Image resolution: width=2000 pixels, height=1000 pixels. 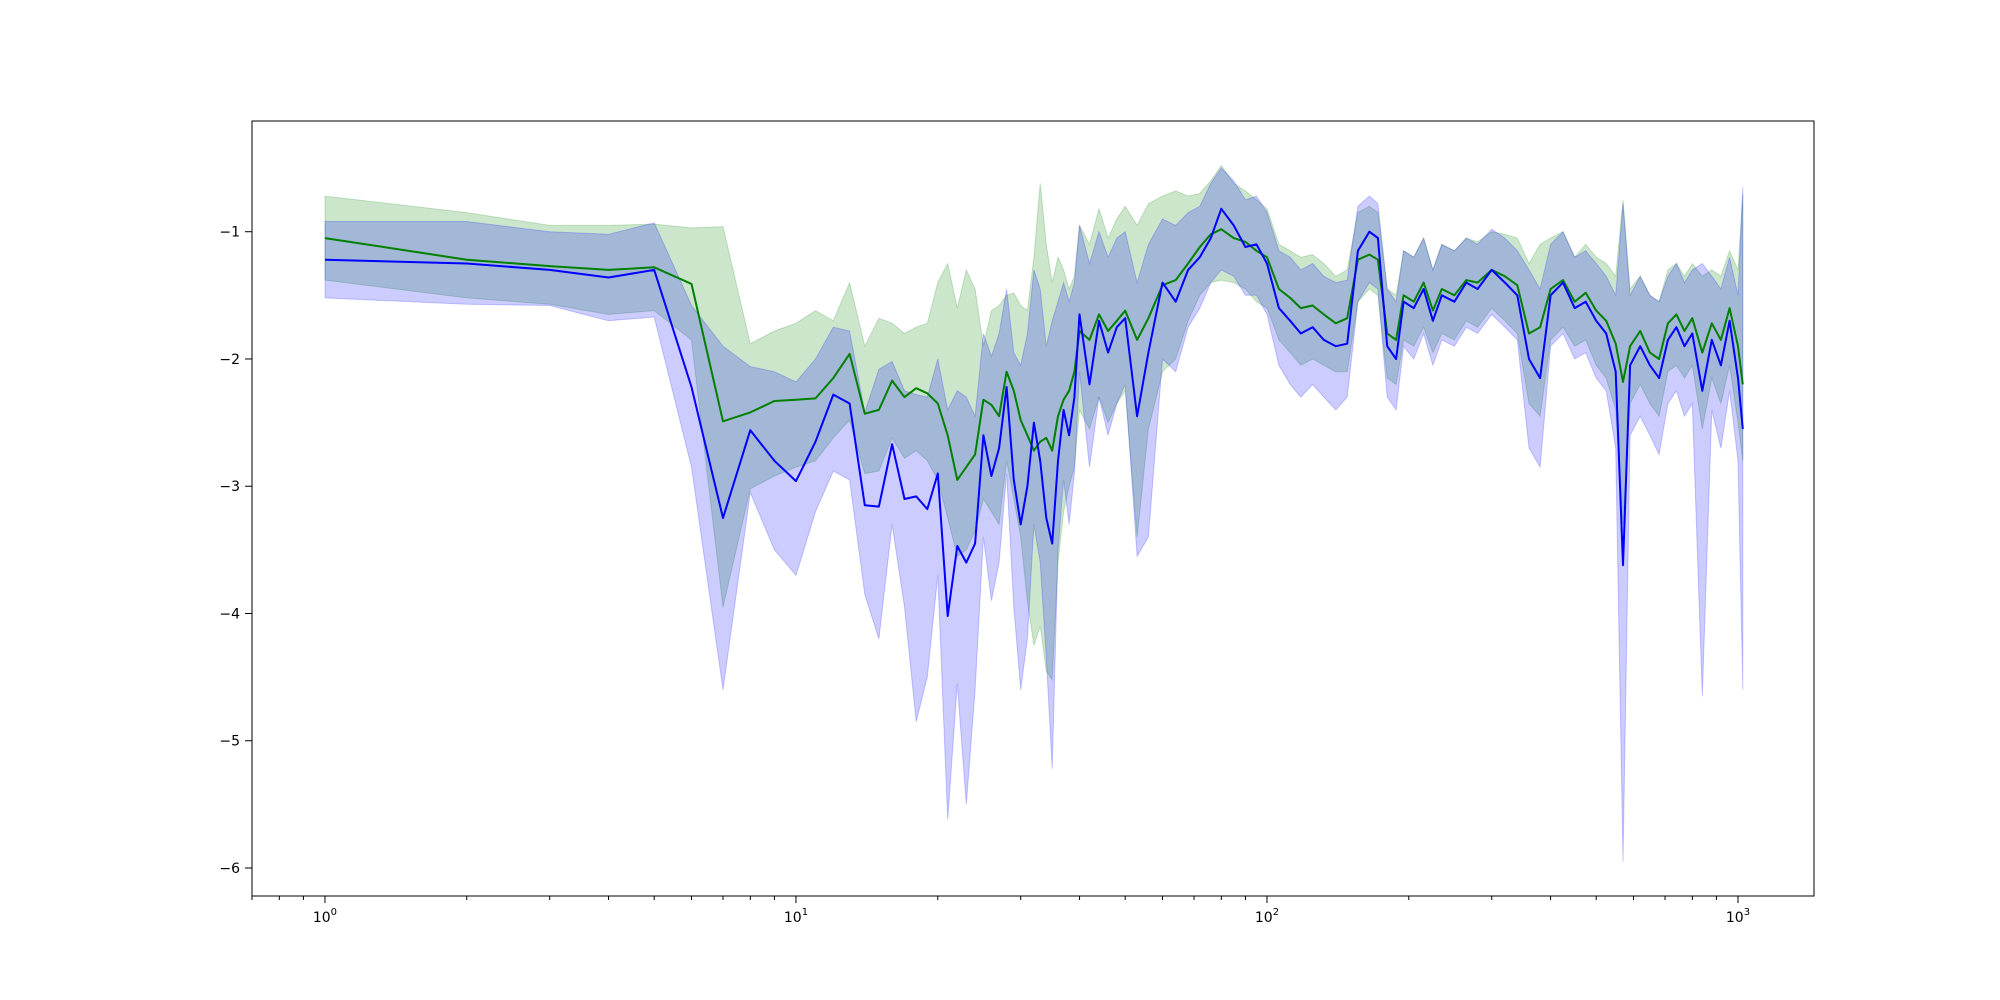 What do you see at coordinates (229, 233) in the screenshot?
I see `y-tick-label: −1` at bounding box center [229, 233].